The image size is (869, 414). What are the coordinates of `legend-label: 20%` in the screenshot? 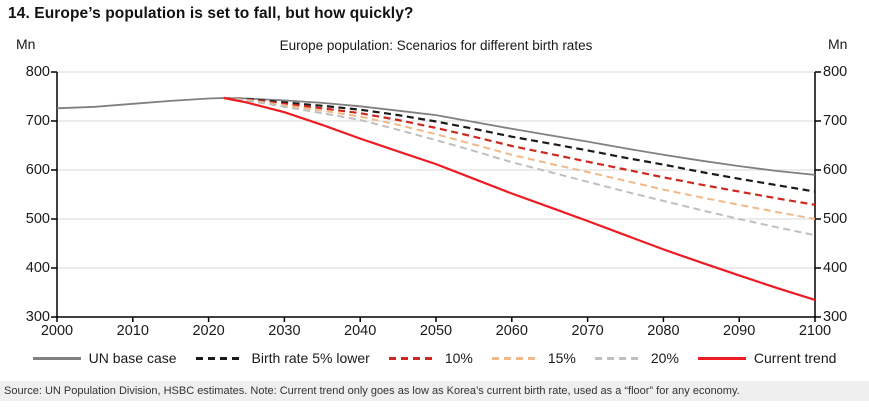 It's located at (664, 358).